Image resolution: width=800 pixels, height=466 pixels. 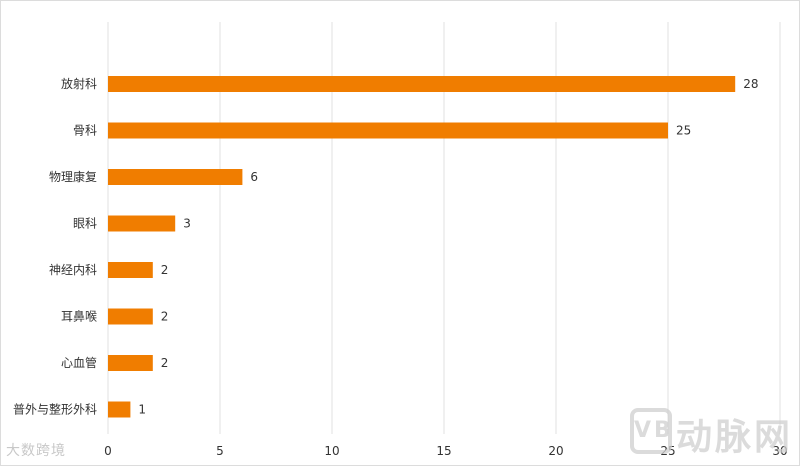 What do you see at coordinates (79, 362) in the screenshot?
I see `category-label-6: 心血管` at bounding box center [79, 362].